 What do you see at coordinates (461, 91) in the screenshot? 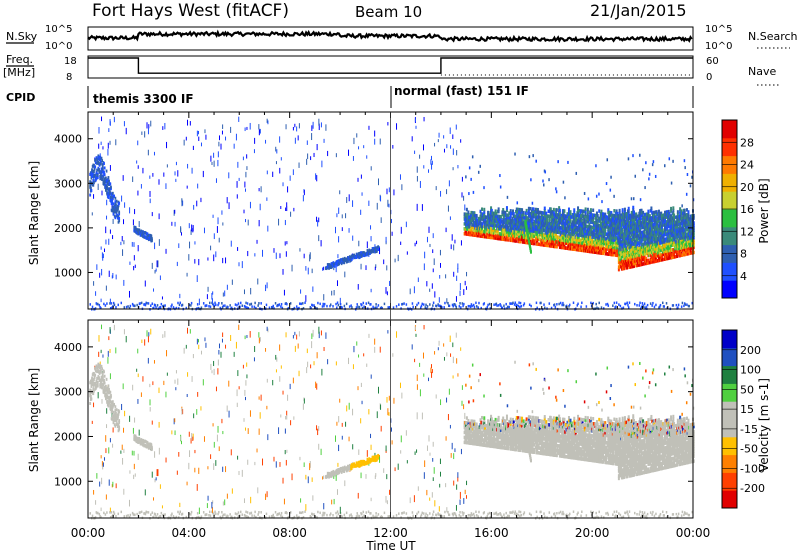
I see `cpid-segment-2: normal (fast) 151 IF` at bounding box center [461, 91].